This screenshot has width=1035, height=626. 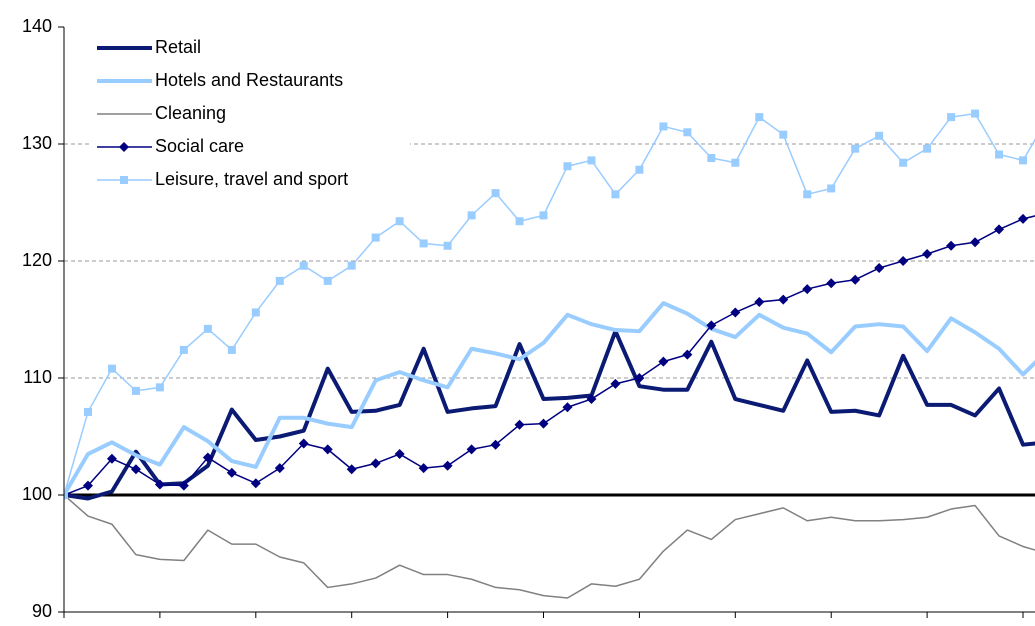 What do you see at coordinates (42, 611) in the screenshot?
I see `y-tick-label: 90` at bounding box center [42, 611].